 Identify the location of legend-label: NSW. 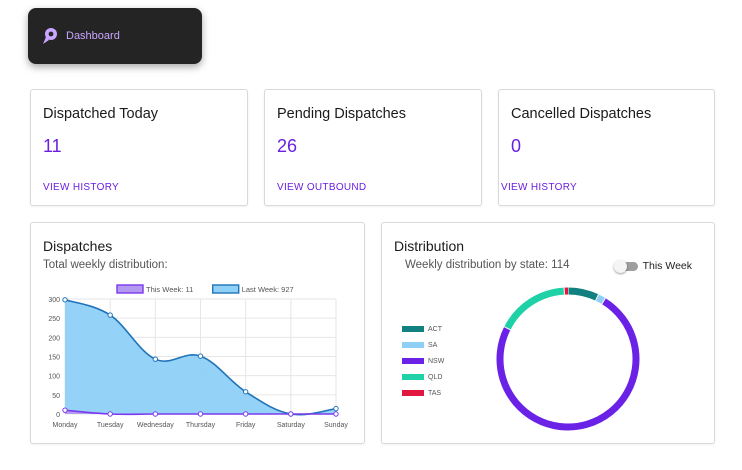
(436, 361).